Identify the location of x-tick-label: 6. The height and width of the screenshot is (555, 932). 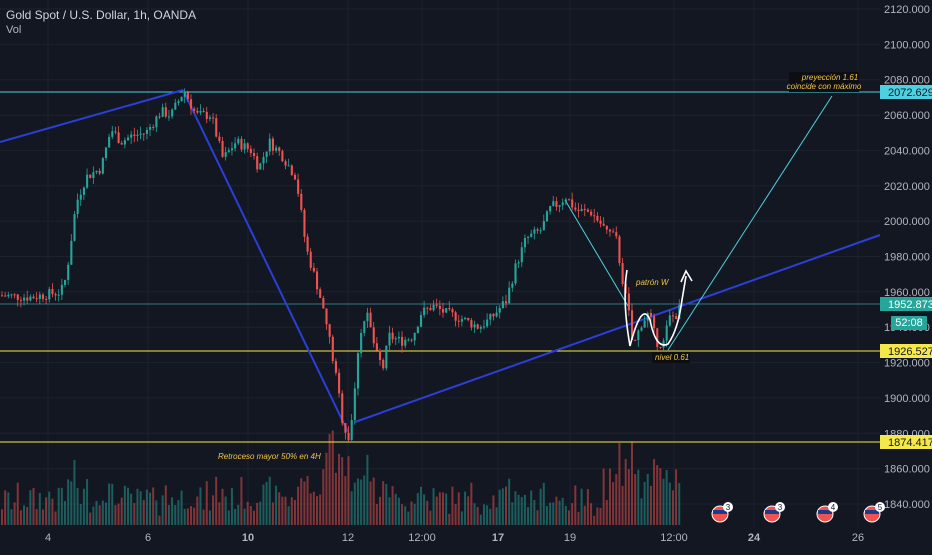
(148, 538).